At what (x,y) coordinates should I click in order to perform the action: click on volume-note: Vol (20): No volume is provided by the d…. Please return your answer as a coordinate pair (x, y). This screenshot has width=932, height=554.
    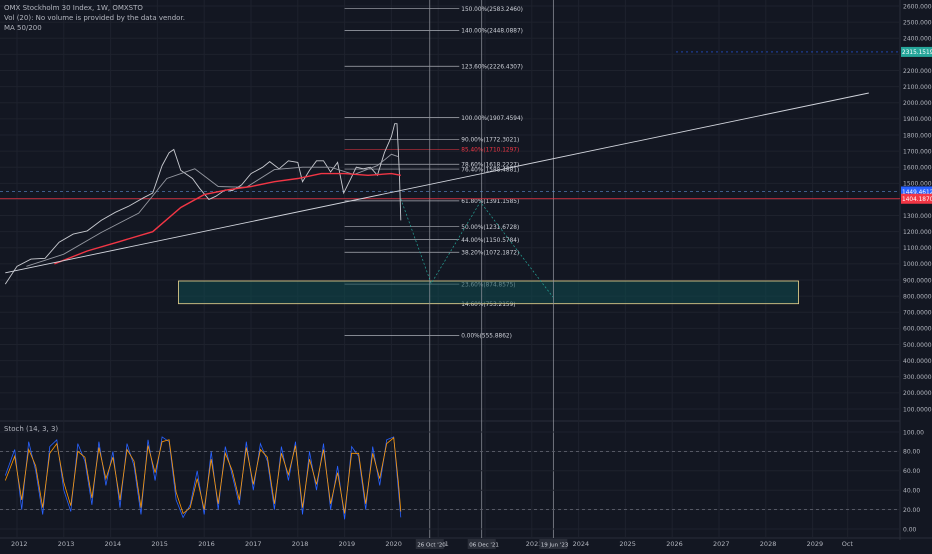
    Looking at the image, I should click on (94, 18).